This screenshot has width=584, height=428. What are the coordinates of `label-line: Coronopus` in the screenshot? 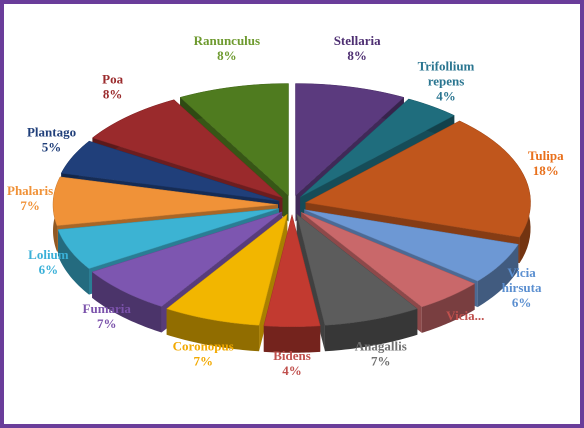 It's located at (203, 346).